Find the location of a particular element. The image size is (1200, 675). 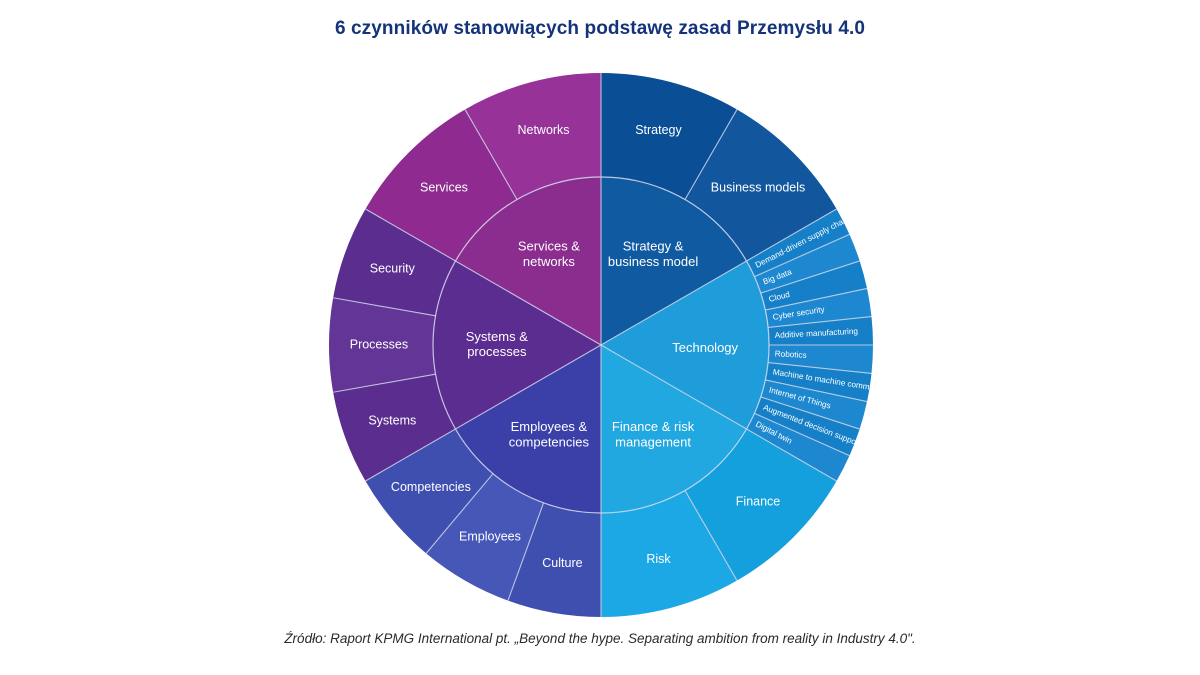

inner-sector-label-line1: Strategy & is located at coordinates (653, 246).